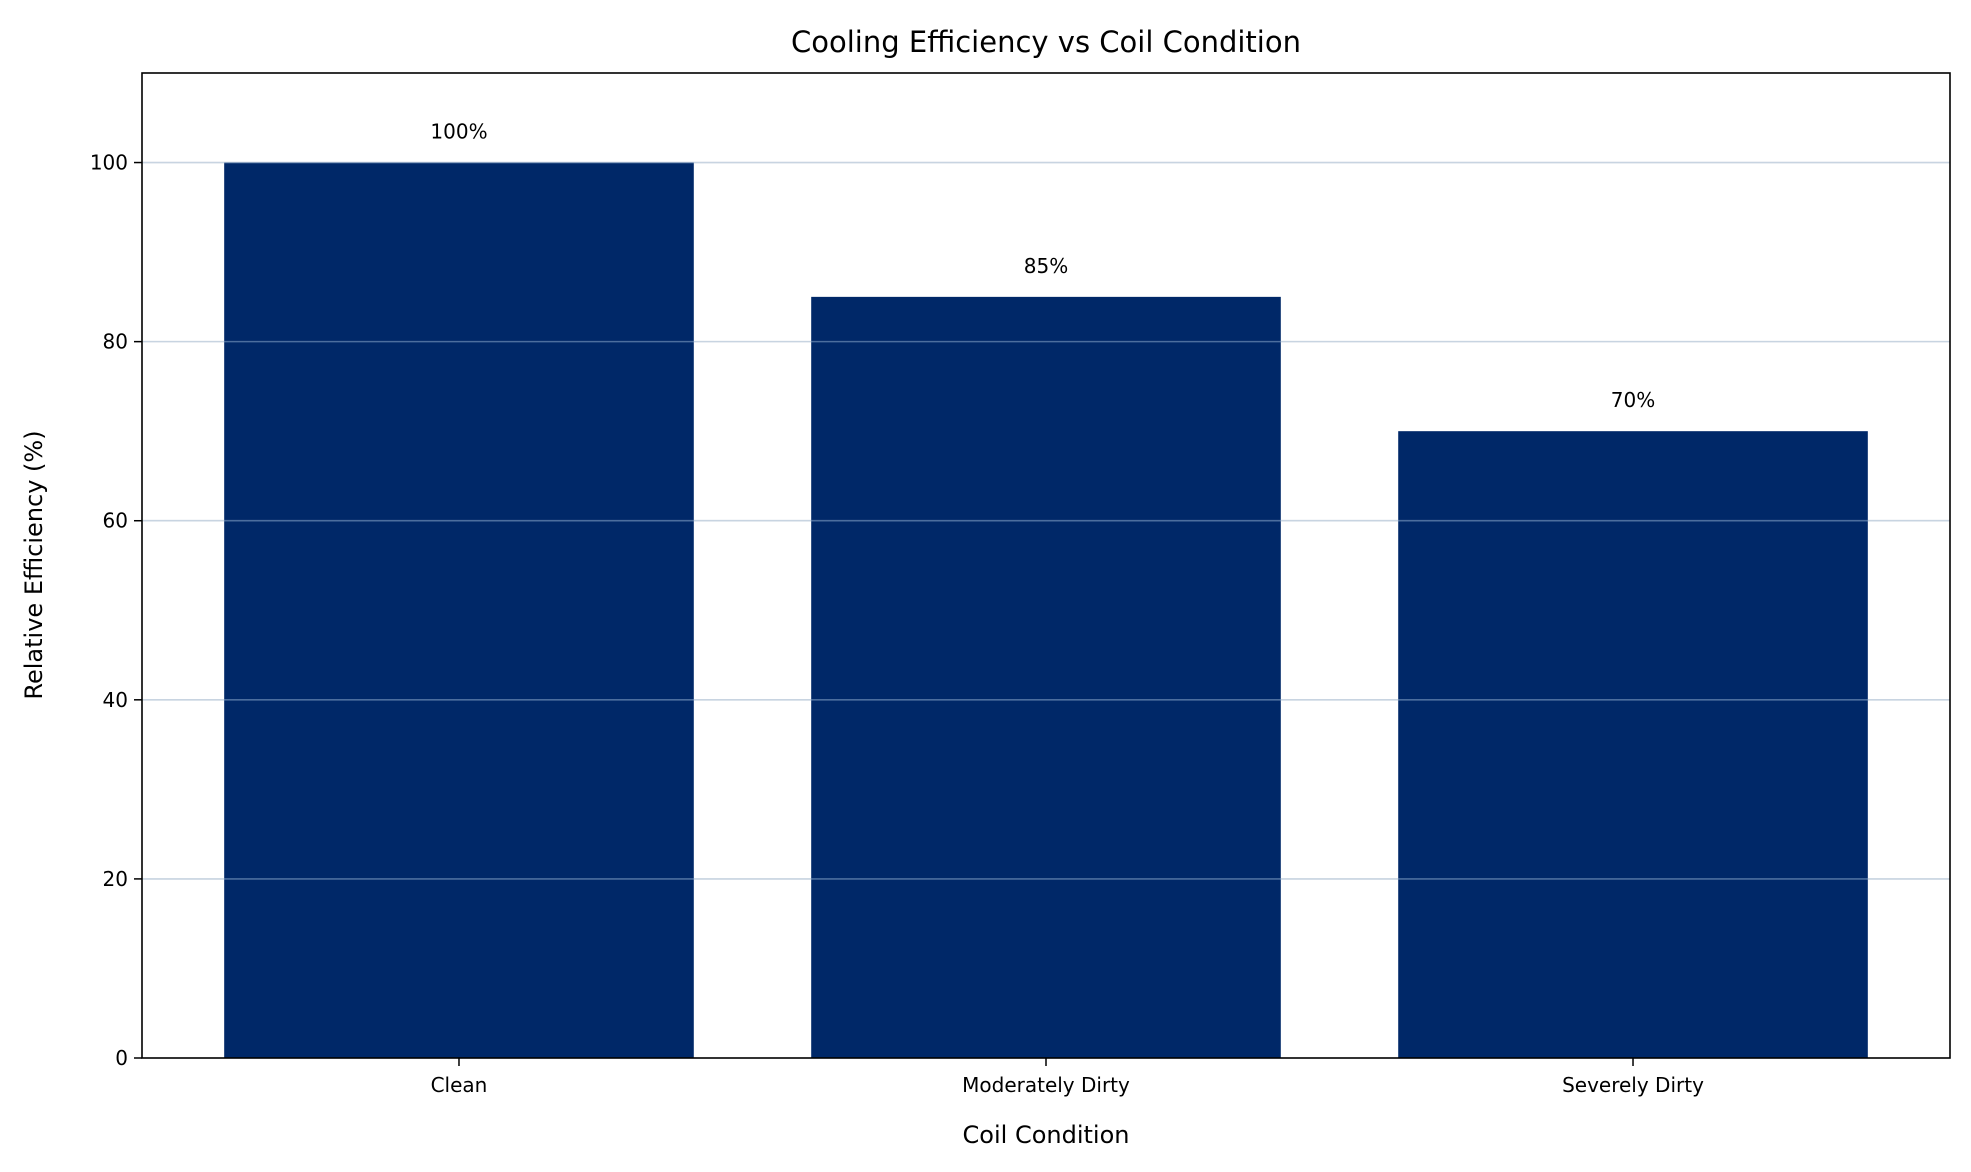 This screenshot has width=1971, height=1172. Describe the element at coordinates (1633, 744) in the screenshot. I see `bar-severely-dirty` at that location.